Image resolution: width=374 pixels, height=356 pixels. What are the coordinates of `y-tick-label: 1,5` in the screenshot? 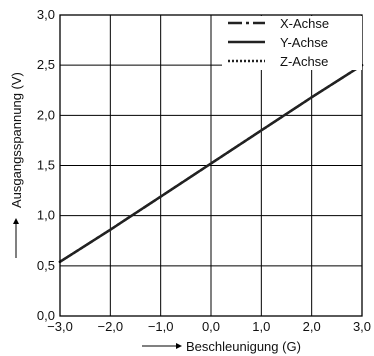 It's located at (46, 165).